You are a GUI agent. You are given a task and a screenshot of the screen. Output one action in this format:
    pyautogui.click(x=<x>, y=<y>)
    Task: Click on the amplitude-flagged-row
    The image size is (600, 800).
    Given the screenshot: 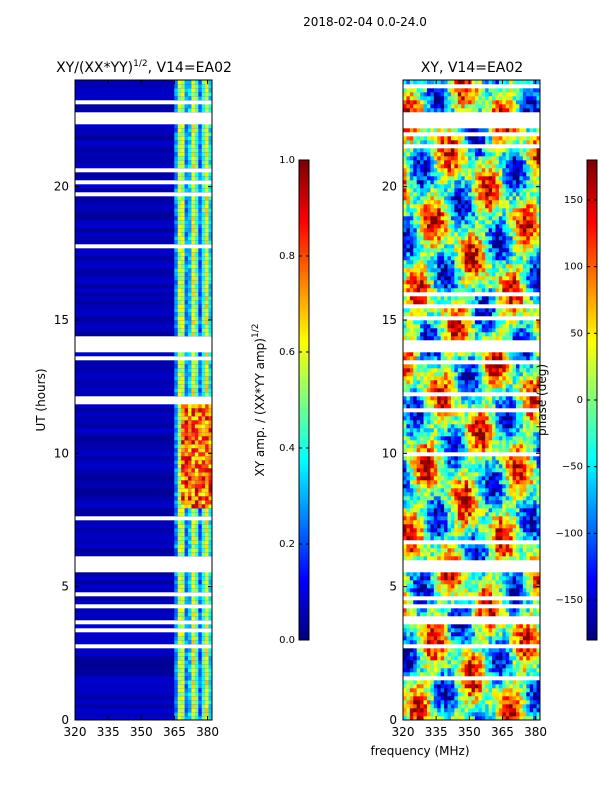 What is the action you would take?
    pyautogui.click(x=143, y=338)
    